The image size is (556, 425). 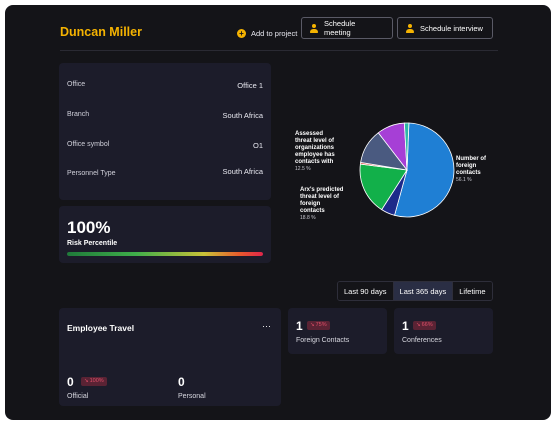 I want to click on conferences-badge-value: 66%, so click(x=427, y=325).